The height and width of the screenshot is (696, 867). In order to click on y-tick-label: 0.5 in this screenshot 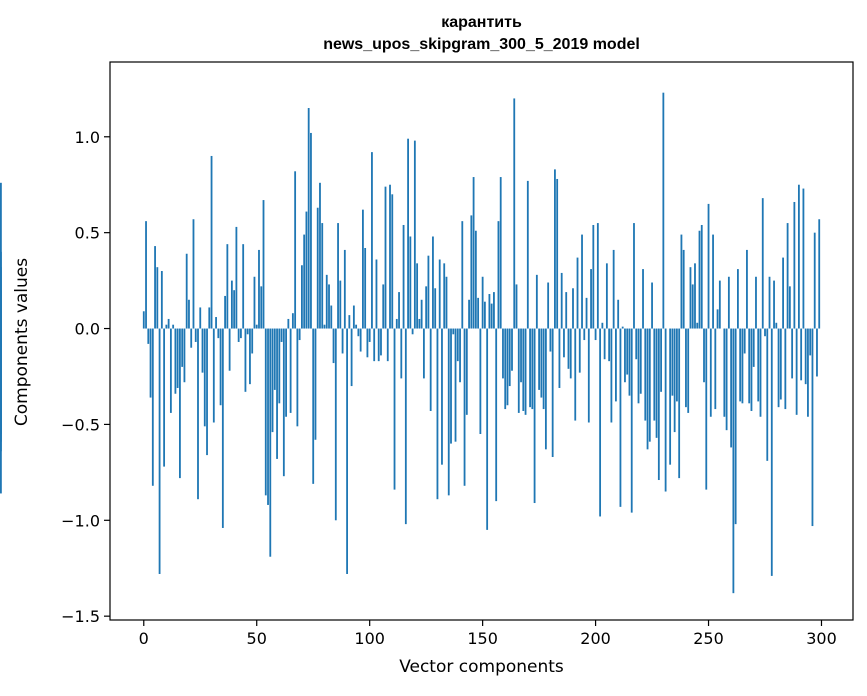, I will do `click(87, 233)`.